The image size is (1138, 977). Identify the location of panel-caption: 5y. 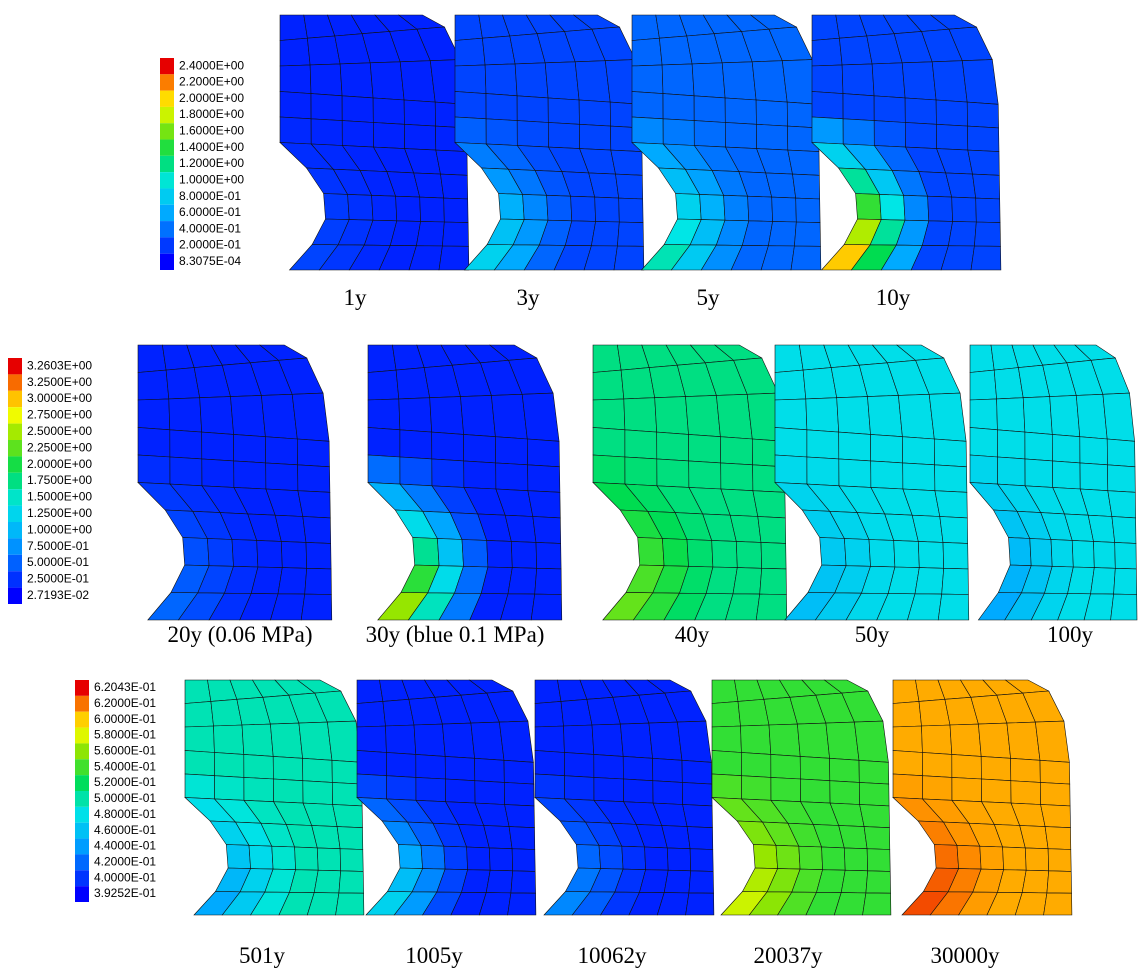
(709, 297).